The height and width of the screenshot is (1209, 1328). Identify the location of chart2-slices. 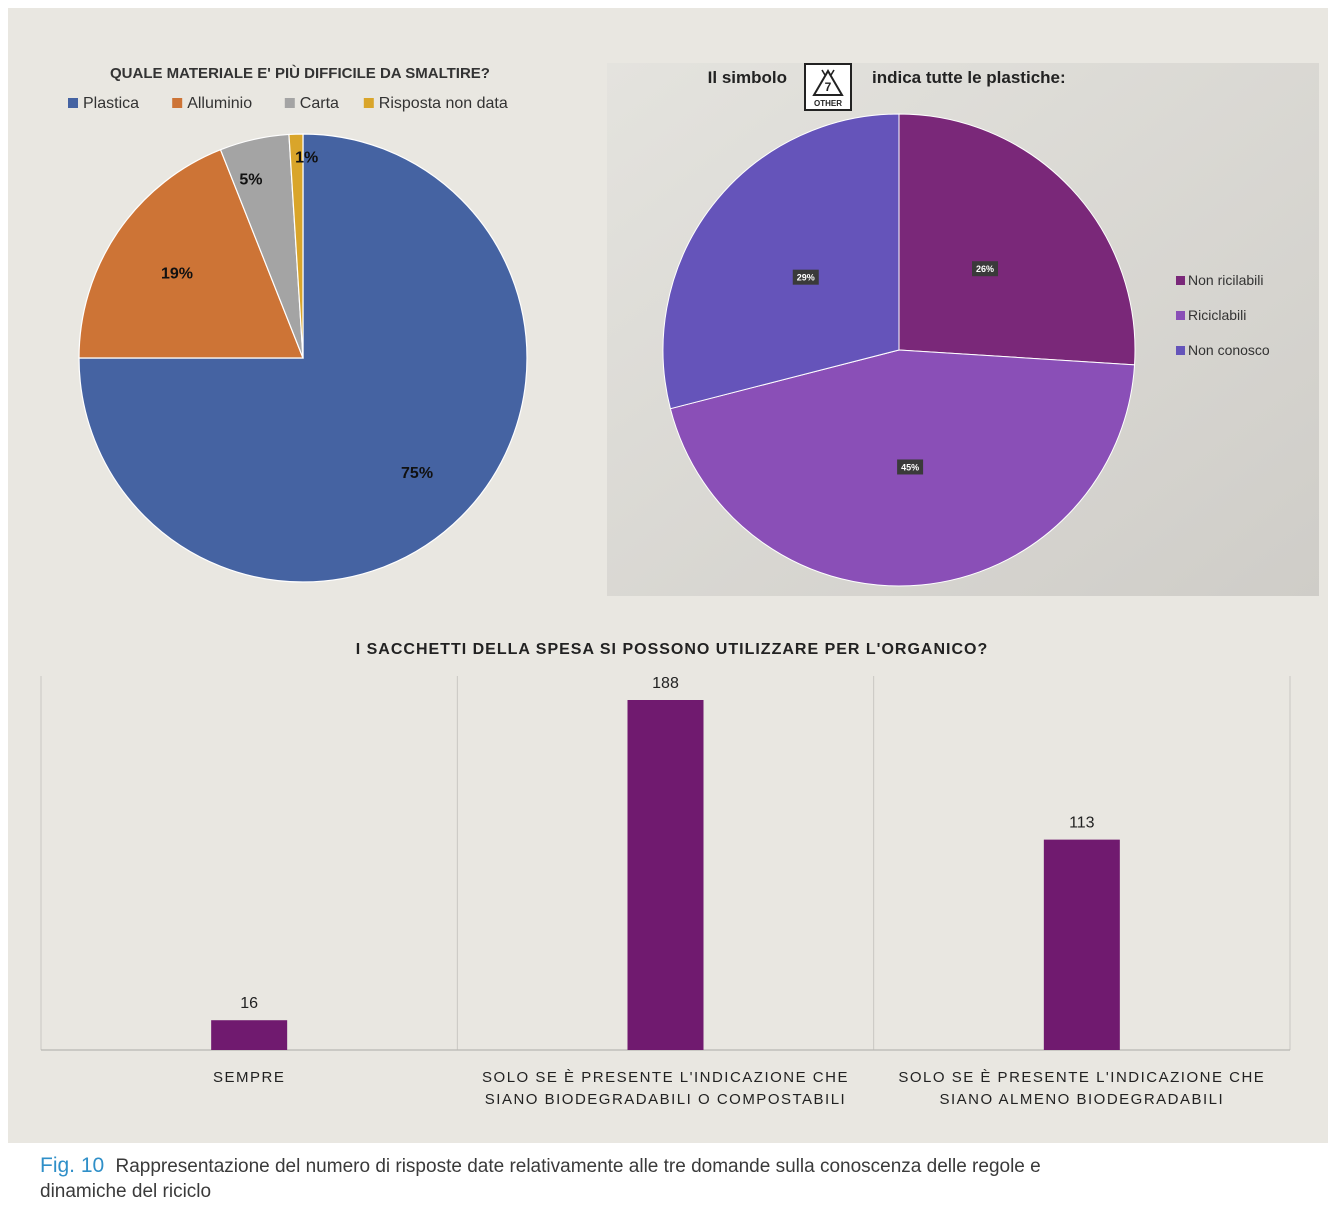
(899, 350).